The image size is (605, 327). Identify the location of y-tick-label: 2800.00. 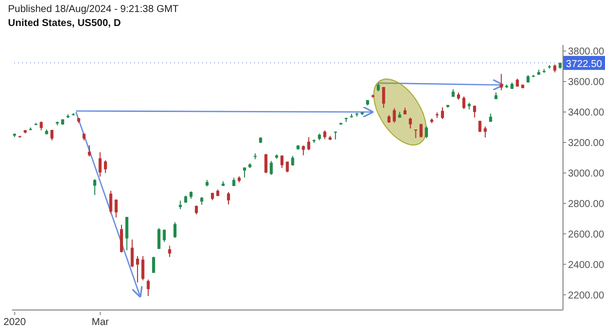
(586, 204).